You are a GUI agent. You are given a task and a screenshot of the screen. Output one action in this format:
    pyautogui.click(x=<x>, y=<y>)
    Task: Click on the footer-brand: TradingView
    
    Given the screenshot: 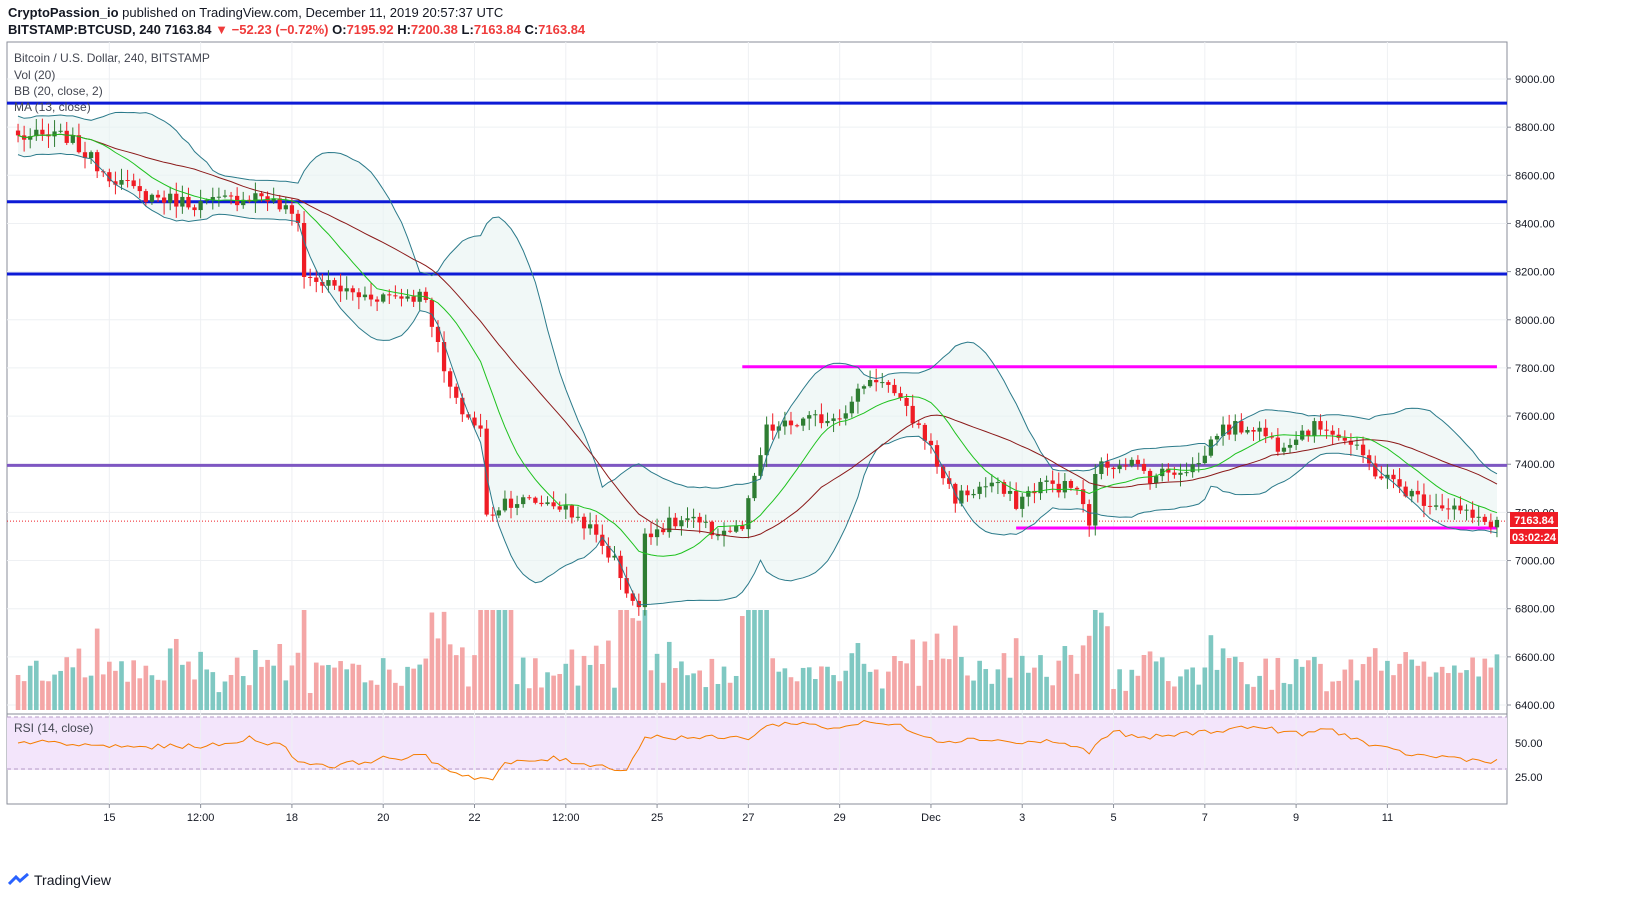 What is the action you would take?
    pyautogui.click(x=59, y=880)
    